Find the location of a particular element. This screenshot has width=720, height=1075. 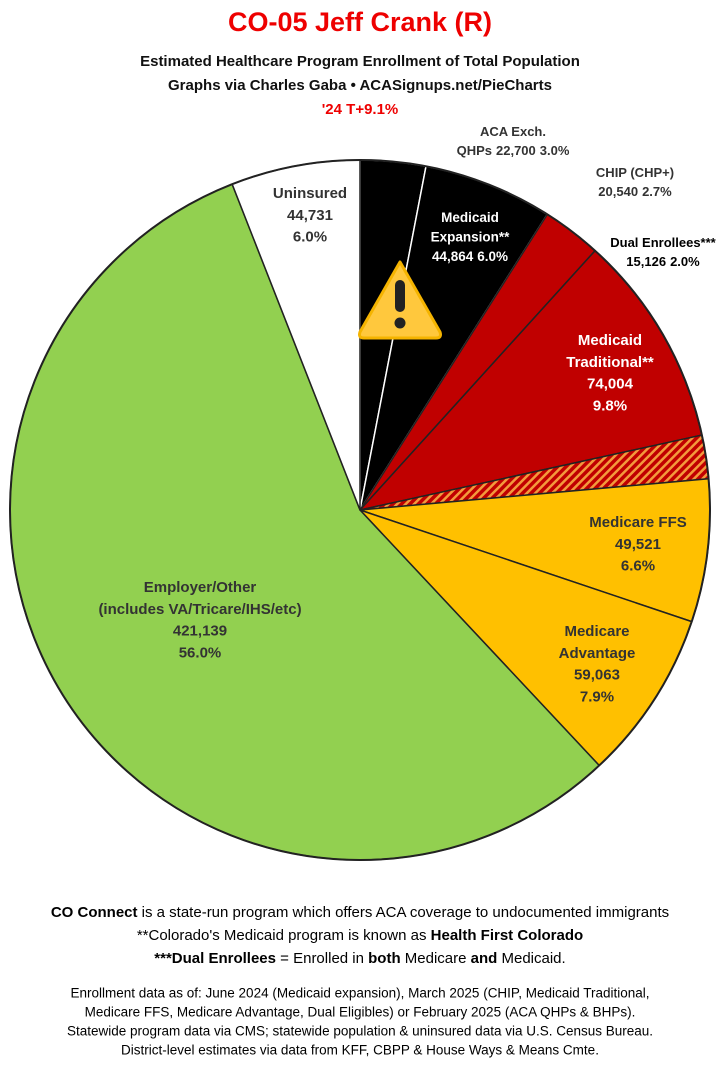

footnote-part: Medicaid. is located at coordinates (531, 958).